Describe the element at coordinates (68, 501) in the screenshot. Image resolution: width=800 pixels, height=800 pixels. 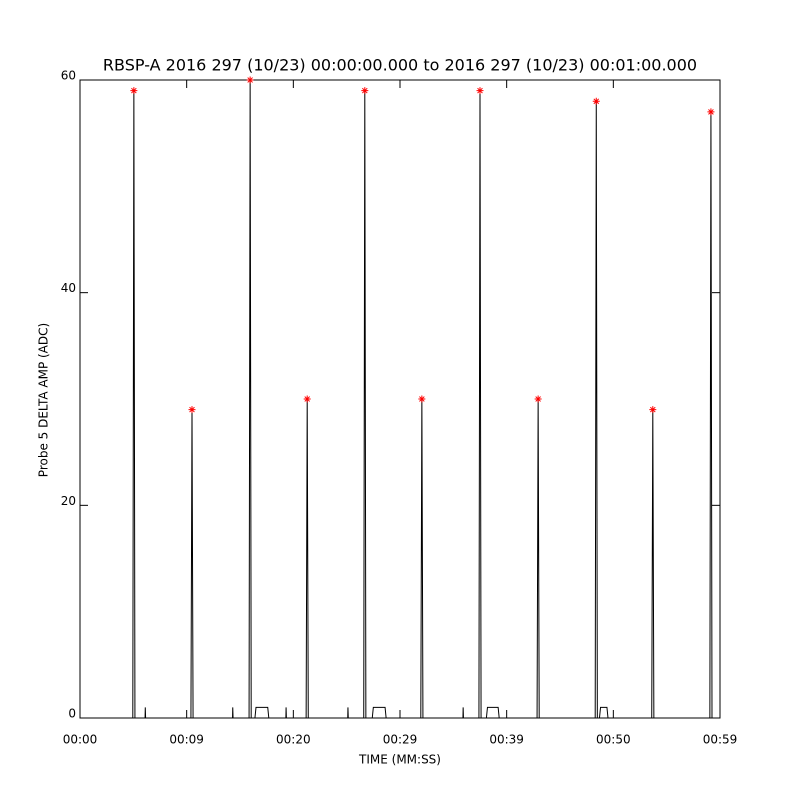
I see `y-tick-label: 20` at that location.